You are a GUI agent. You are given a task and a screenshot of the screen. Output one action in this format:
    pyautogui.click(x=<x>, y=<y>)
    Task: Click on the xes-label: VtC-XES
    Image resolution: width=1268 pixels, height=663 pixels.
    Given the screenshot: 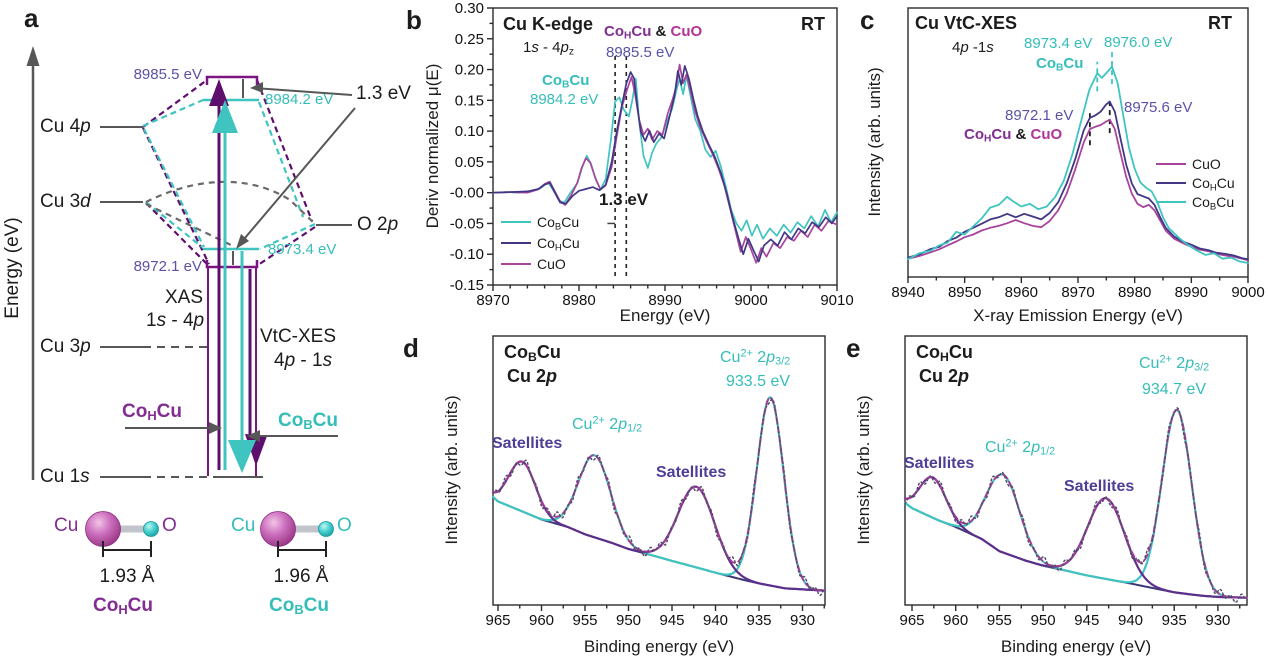 What is the action you would take?
    pyautogui.click(x=298, y=336)
    